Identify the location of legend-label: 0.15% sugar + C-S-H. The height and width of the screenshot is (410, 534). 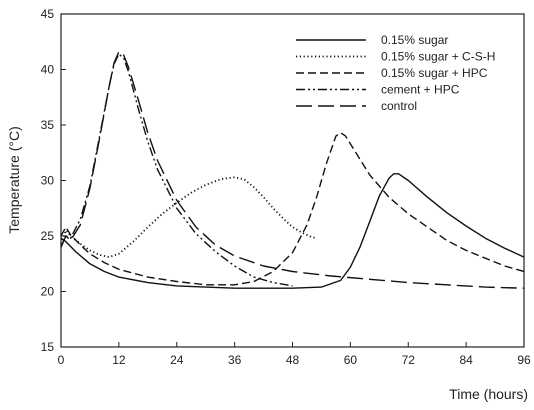
(438, 57).